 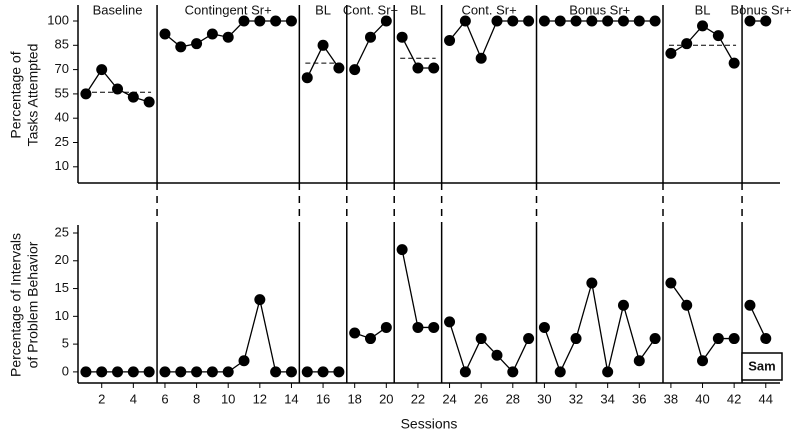 I want to click on x-tick-label: 22, so click(x=418, y=398).